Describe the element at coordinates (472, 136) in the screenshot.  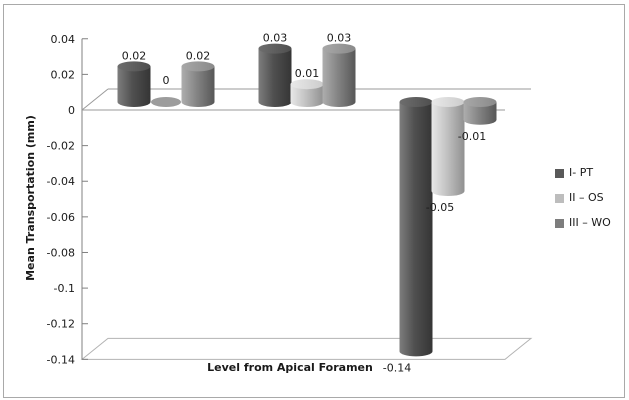
I see `bar-data-label: -0.01` at that location.